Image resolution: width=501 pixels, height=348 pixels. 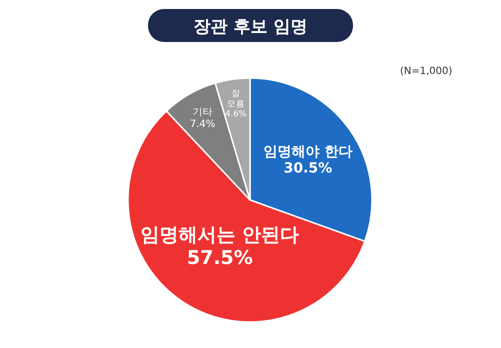 I want to click on slice-label: 임명해야 한다, so click(x=307, y=152).